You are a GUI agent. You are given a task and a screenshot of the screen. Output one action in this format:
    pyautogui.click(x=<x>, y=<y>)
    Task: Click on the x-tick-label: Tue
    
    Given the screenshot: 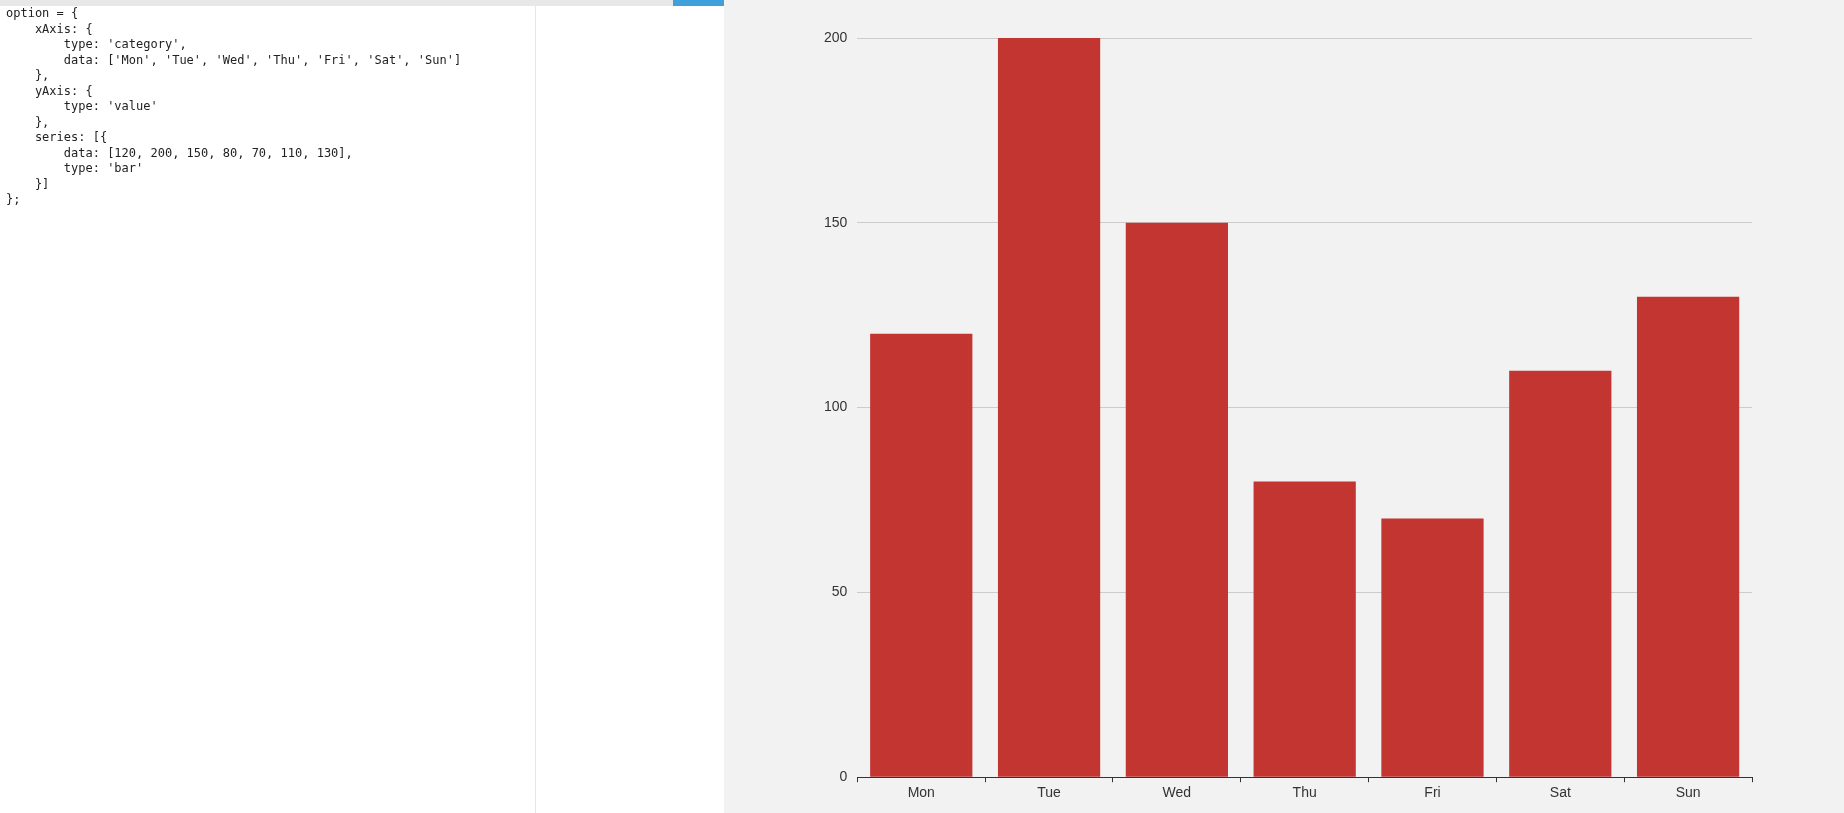 What is the action you would take?
    pyautogui.click(x=1049, y=792)
    